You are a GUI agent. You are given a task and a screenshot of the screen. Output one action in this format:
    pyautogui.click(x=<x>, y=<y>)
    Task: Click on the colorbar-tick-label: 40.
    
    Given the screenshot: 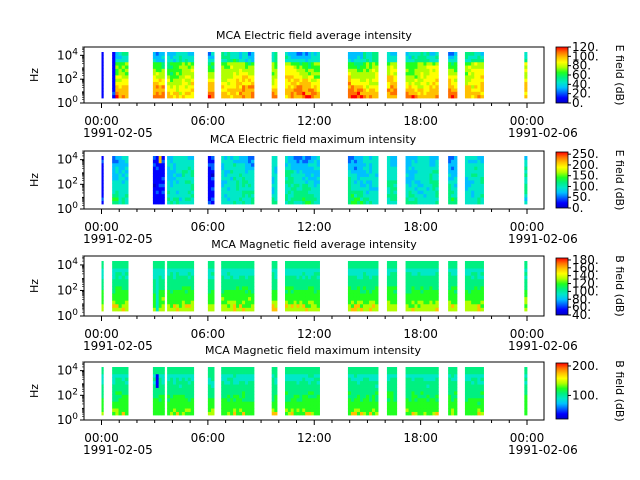 What is the action you would take?
    pyautogui.click(x=581, y=84)
    